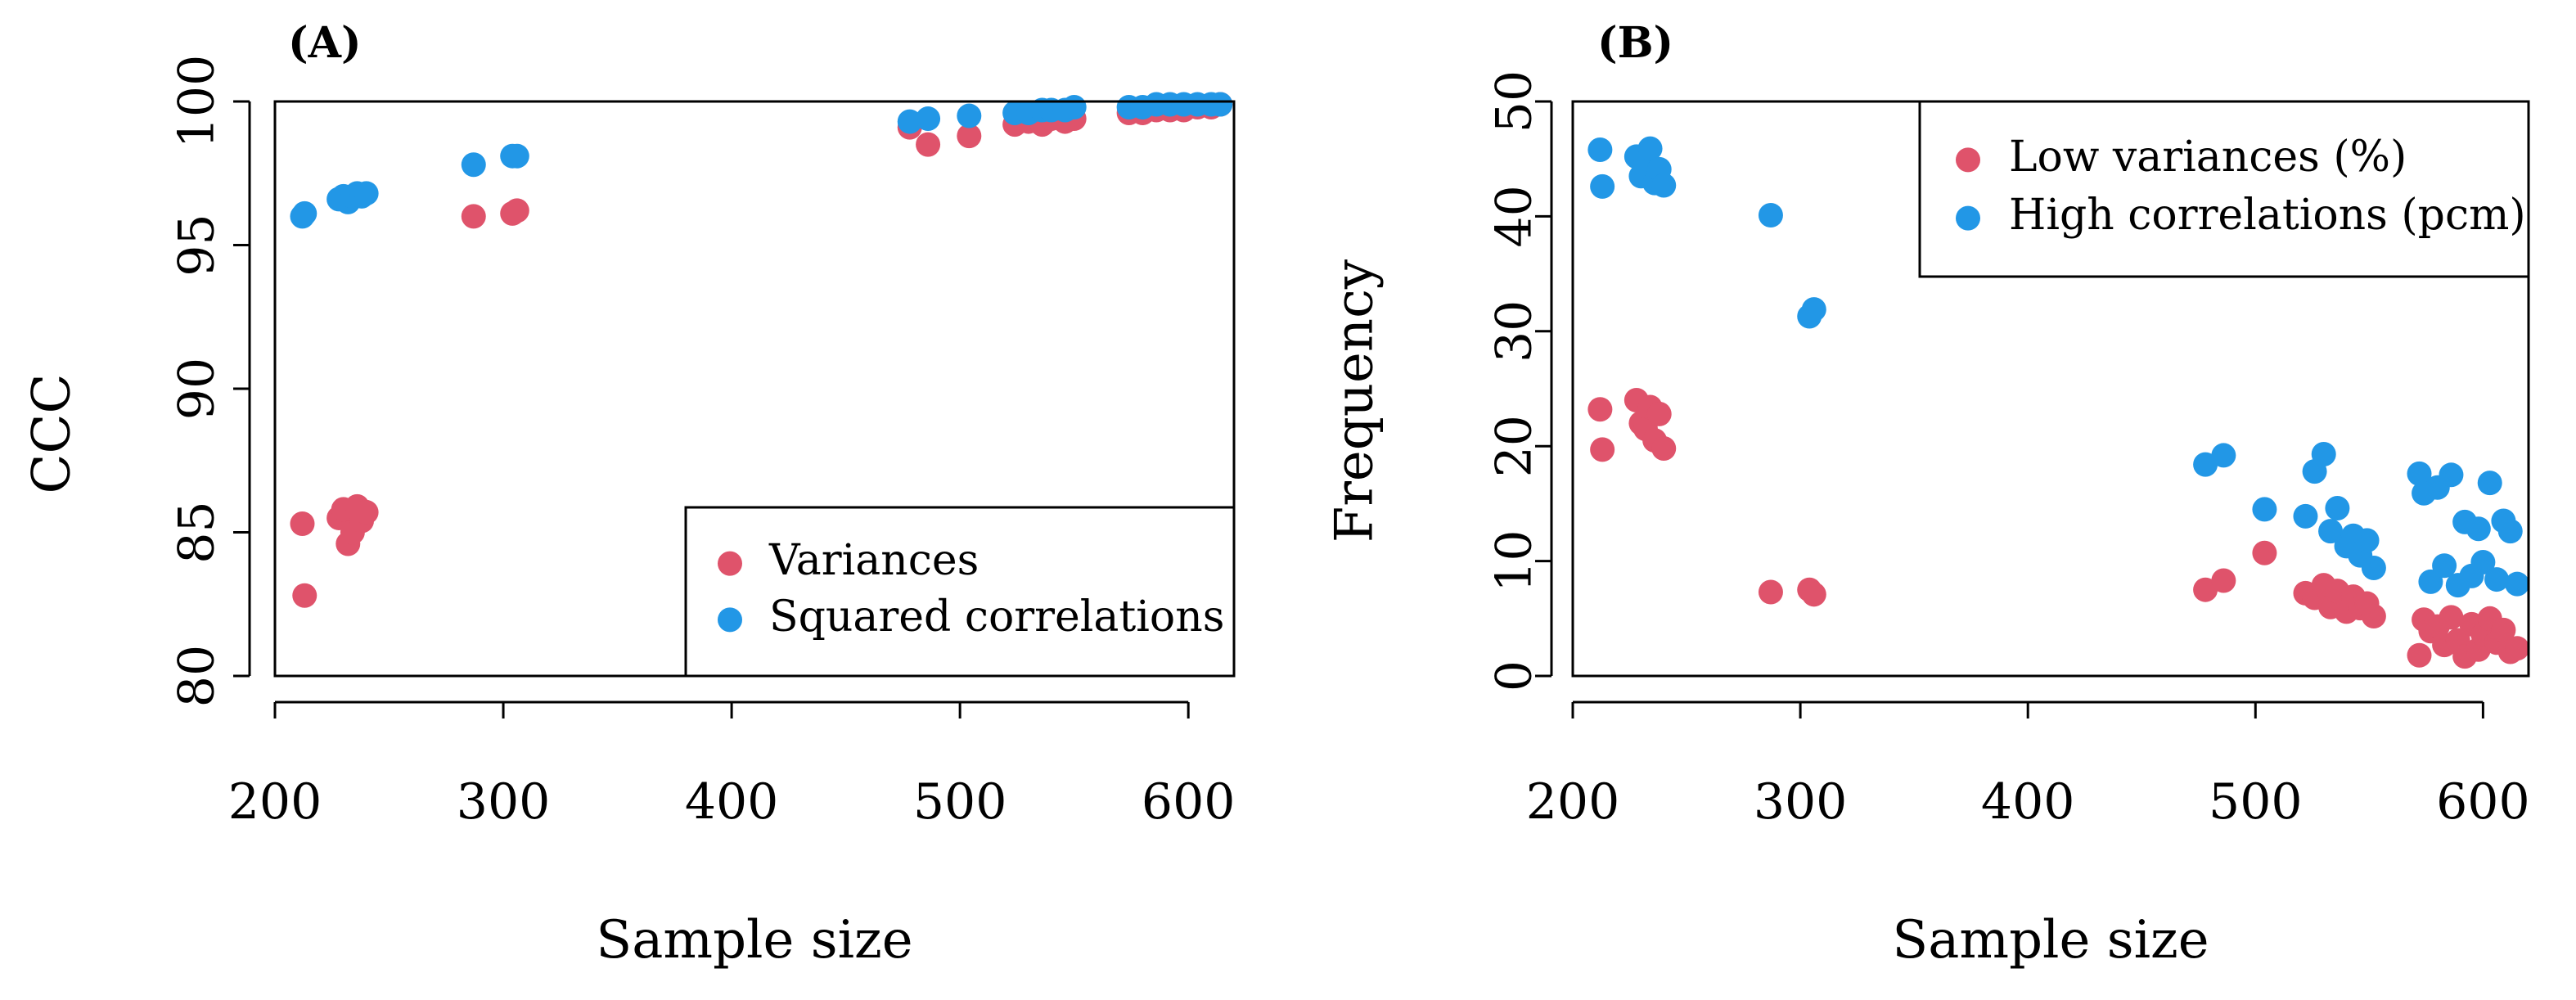  I want to click on panel-a-y-tick-label: 90, so click(197, 389).